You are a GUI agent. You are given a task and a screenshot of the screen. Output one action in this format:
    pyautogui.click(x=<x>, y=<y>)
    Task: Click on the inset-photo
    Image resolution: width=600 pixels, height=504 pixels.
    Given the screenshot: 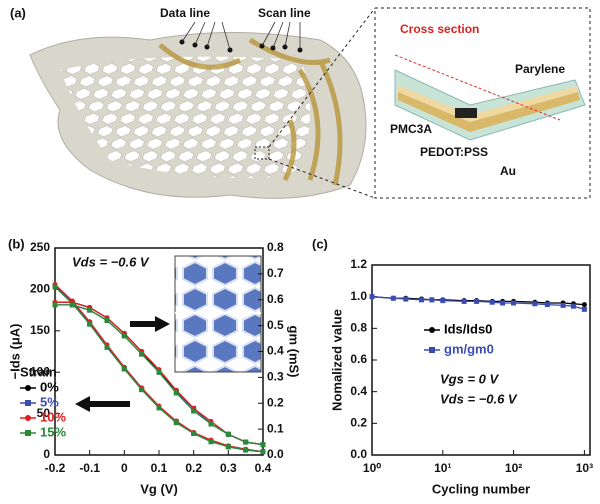 What is the action you would take?
    pyautogui.click(x=218, y=314)
    